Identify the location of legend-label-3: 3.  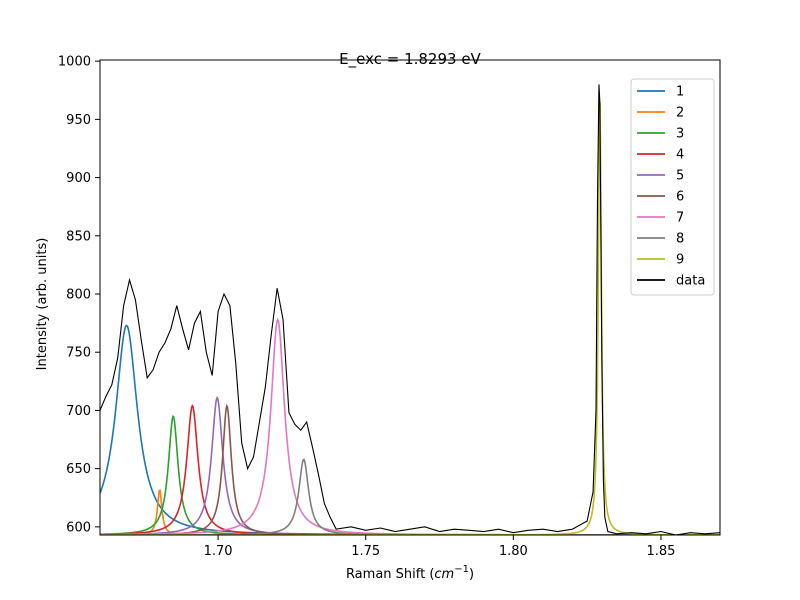
(680, 134).